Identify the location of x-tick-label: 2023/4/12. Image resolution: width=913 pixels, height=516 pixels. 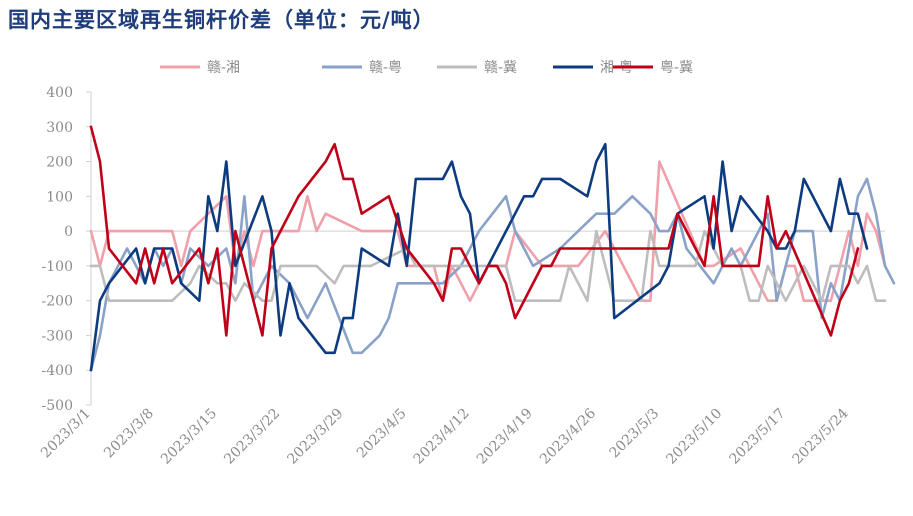
(442, 437).